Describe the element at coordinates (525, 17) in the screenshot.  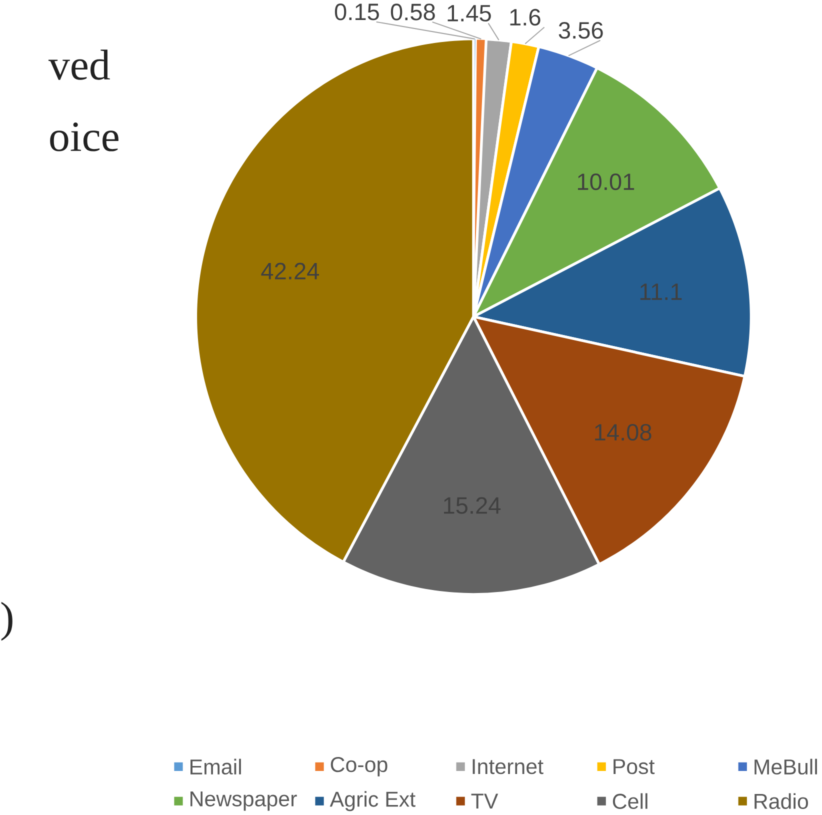
I see `data-label: 1.6` at that location.